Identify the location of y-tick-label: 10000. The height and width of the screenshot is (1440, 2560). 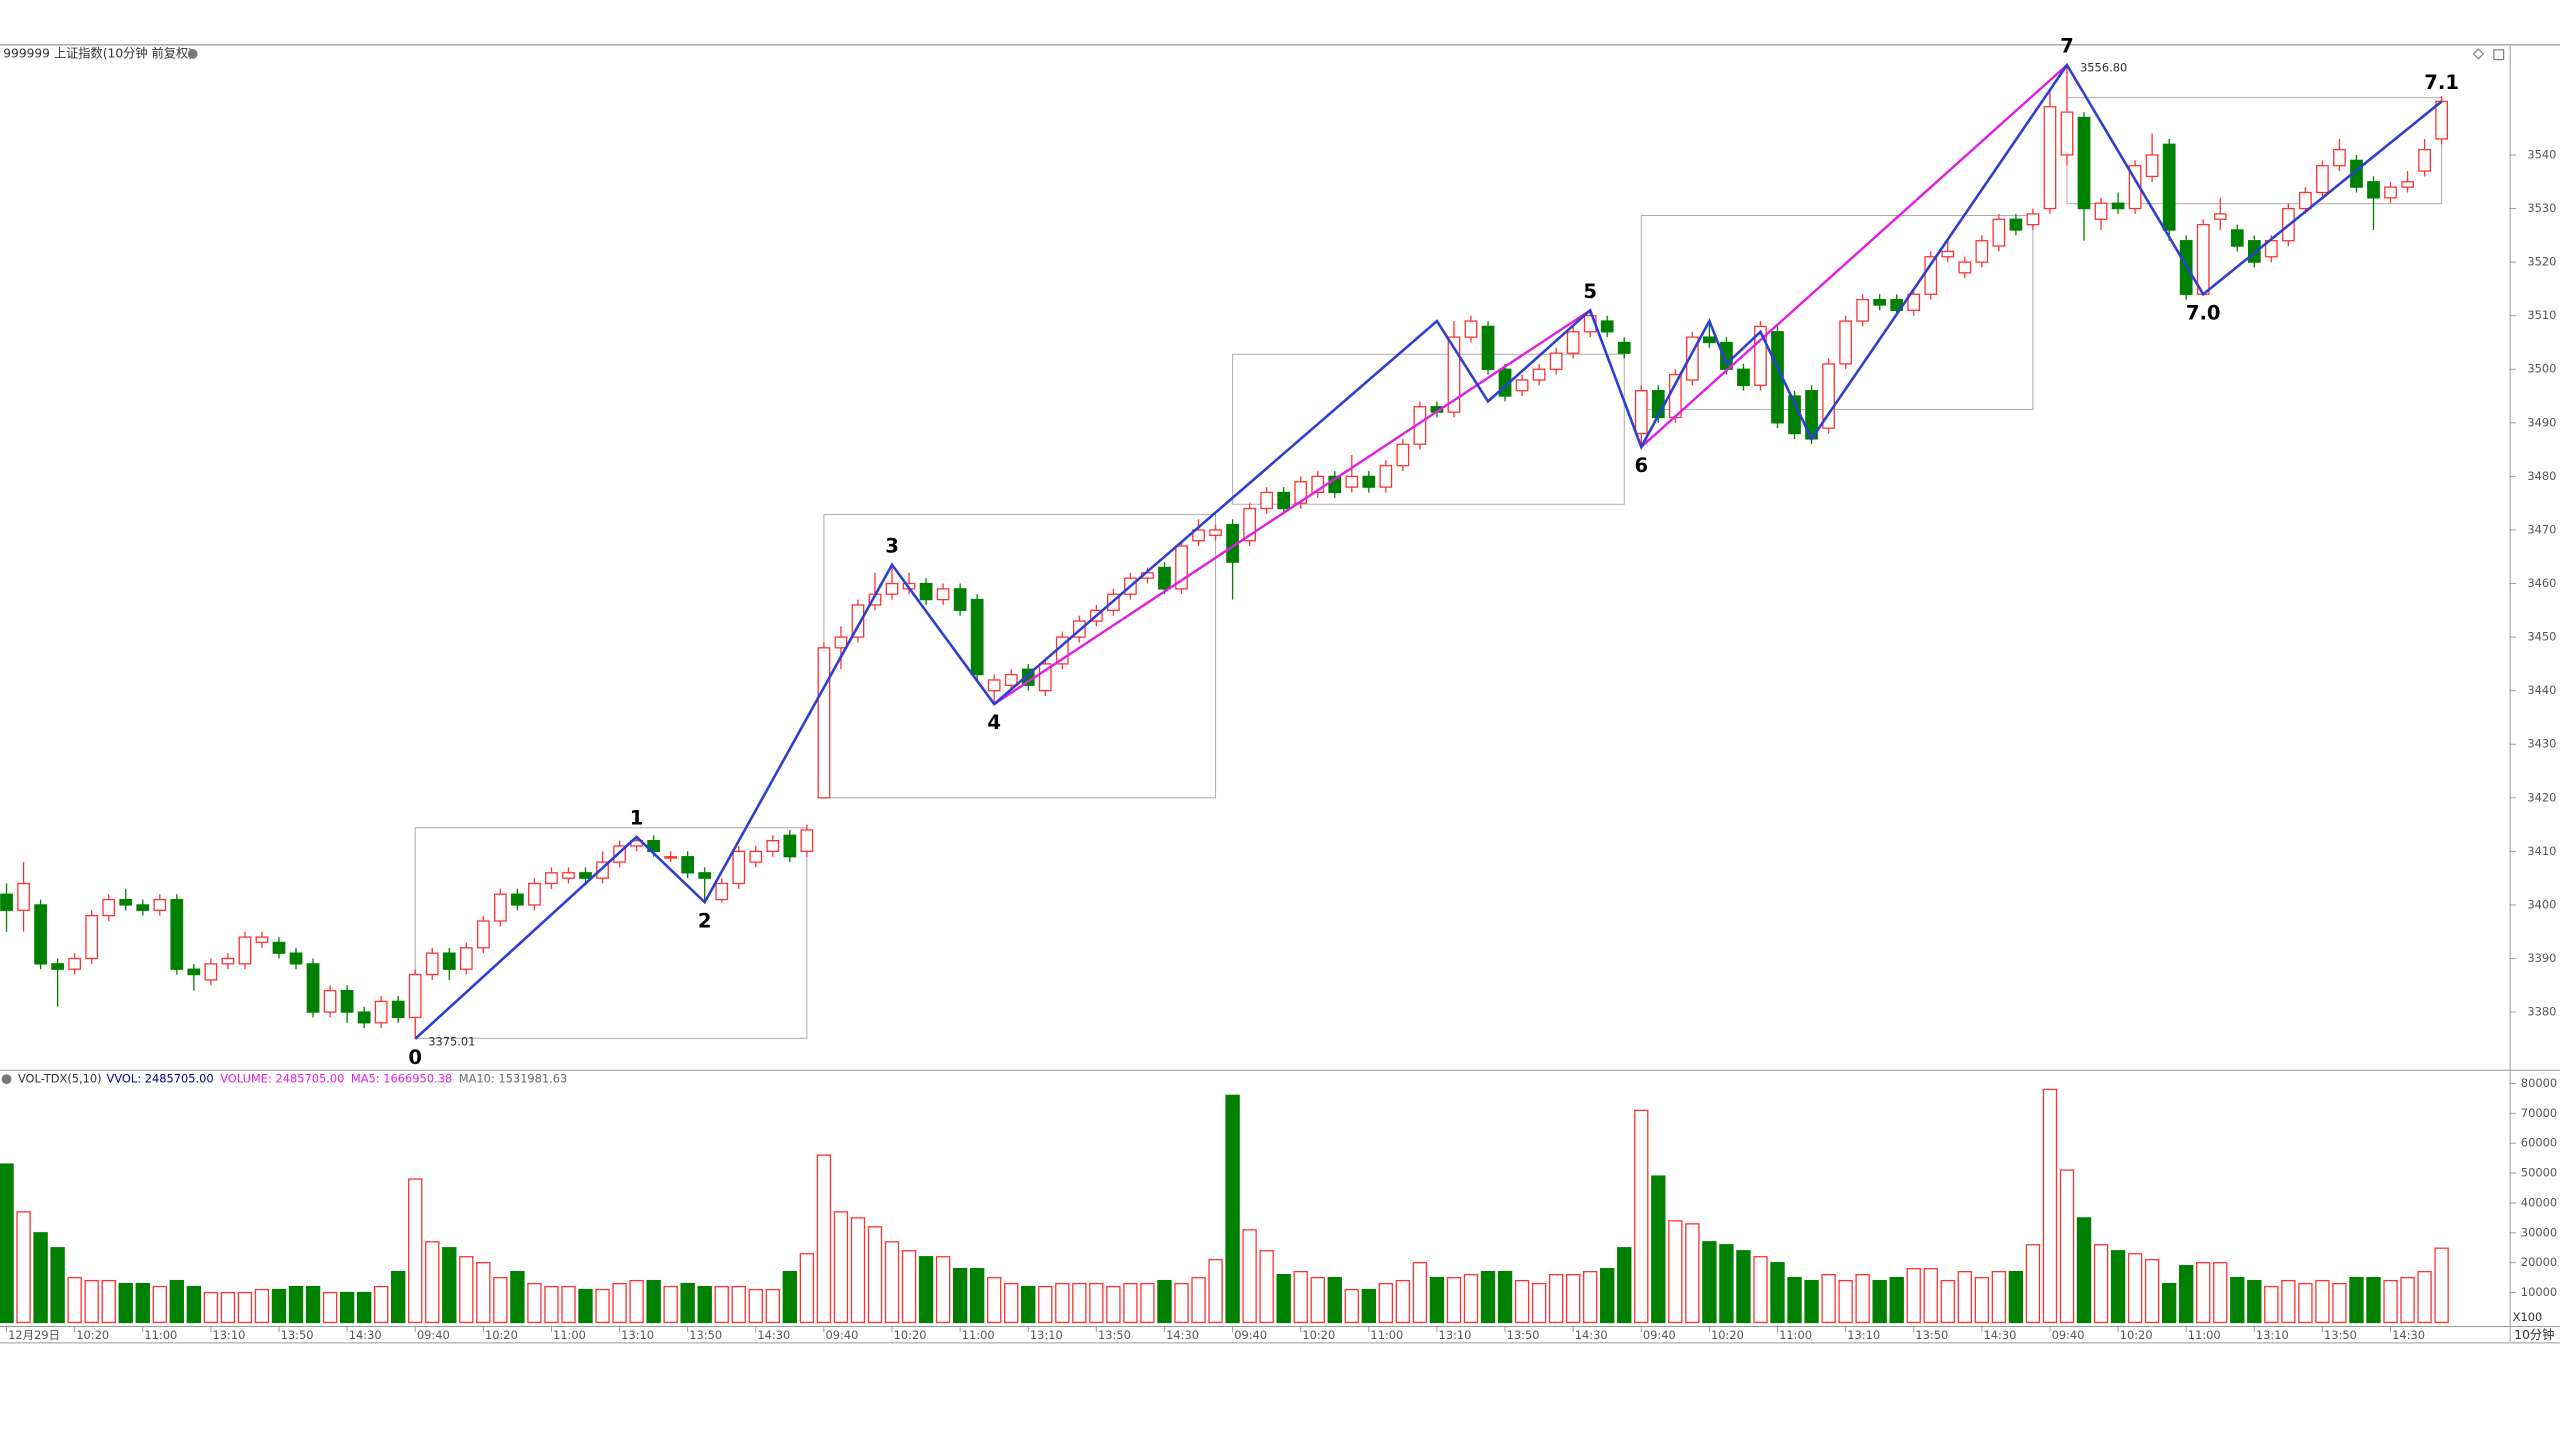
(2539, 1292).